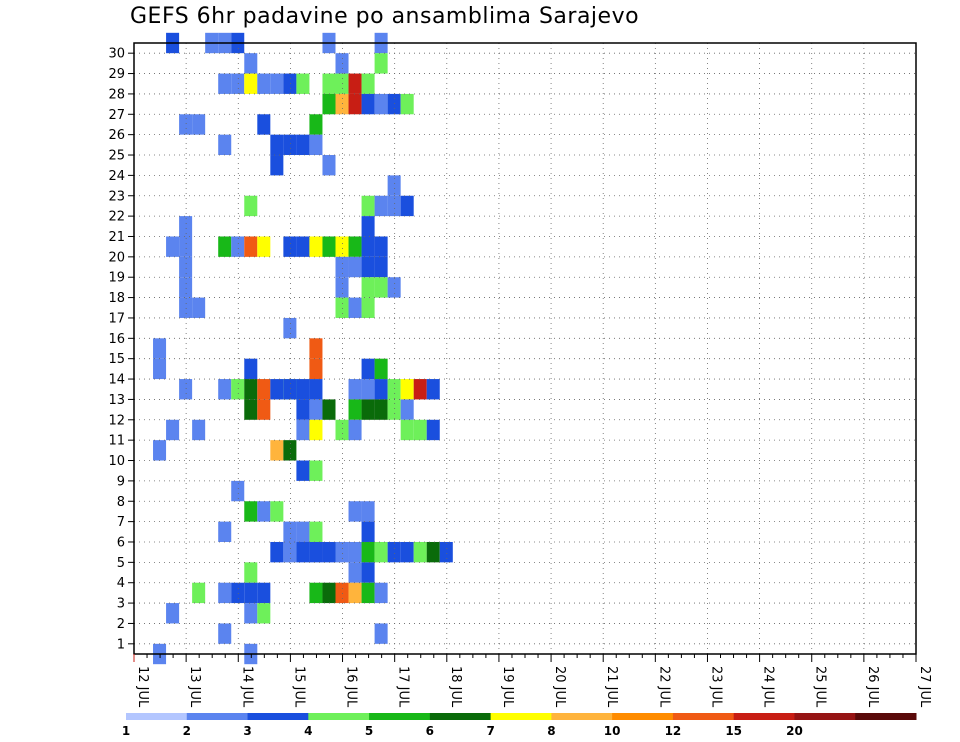  I want to click on y-tick-label: 25, so click(116, 156).